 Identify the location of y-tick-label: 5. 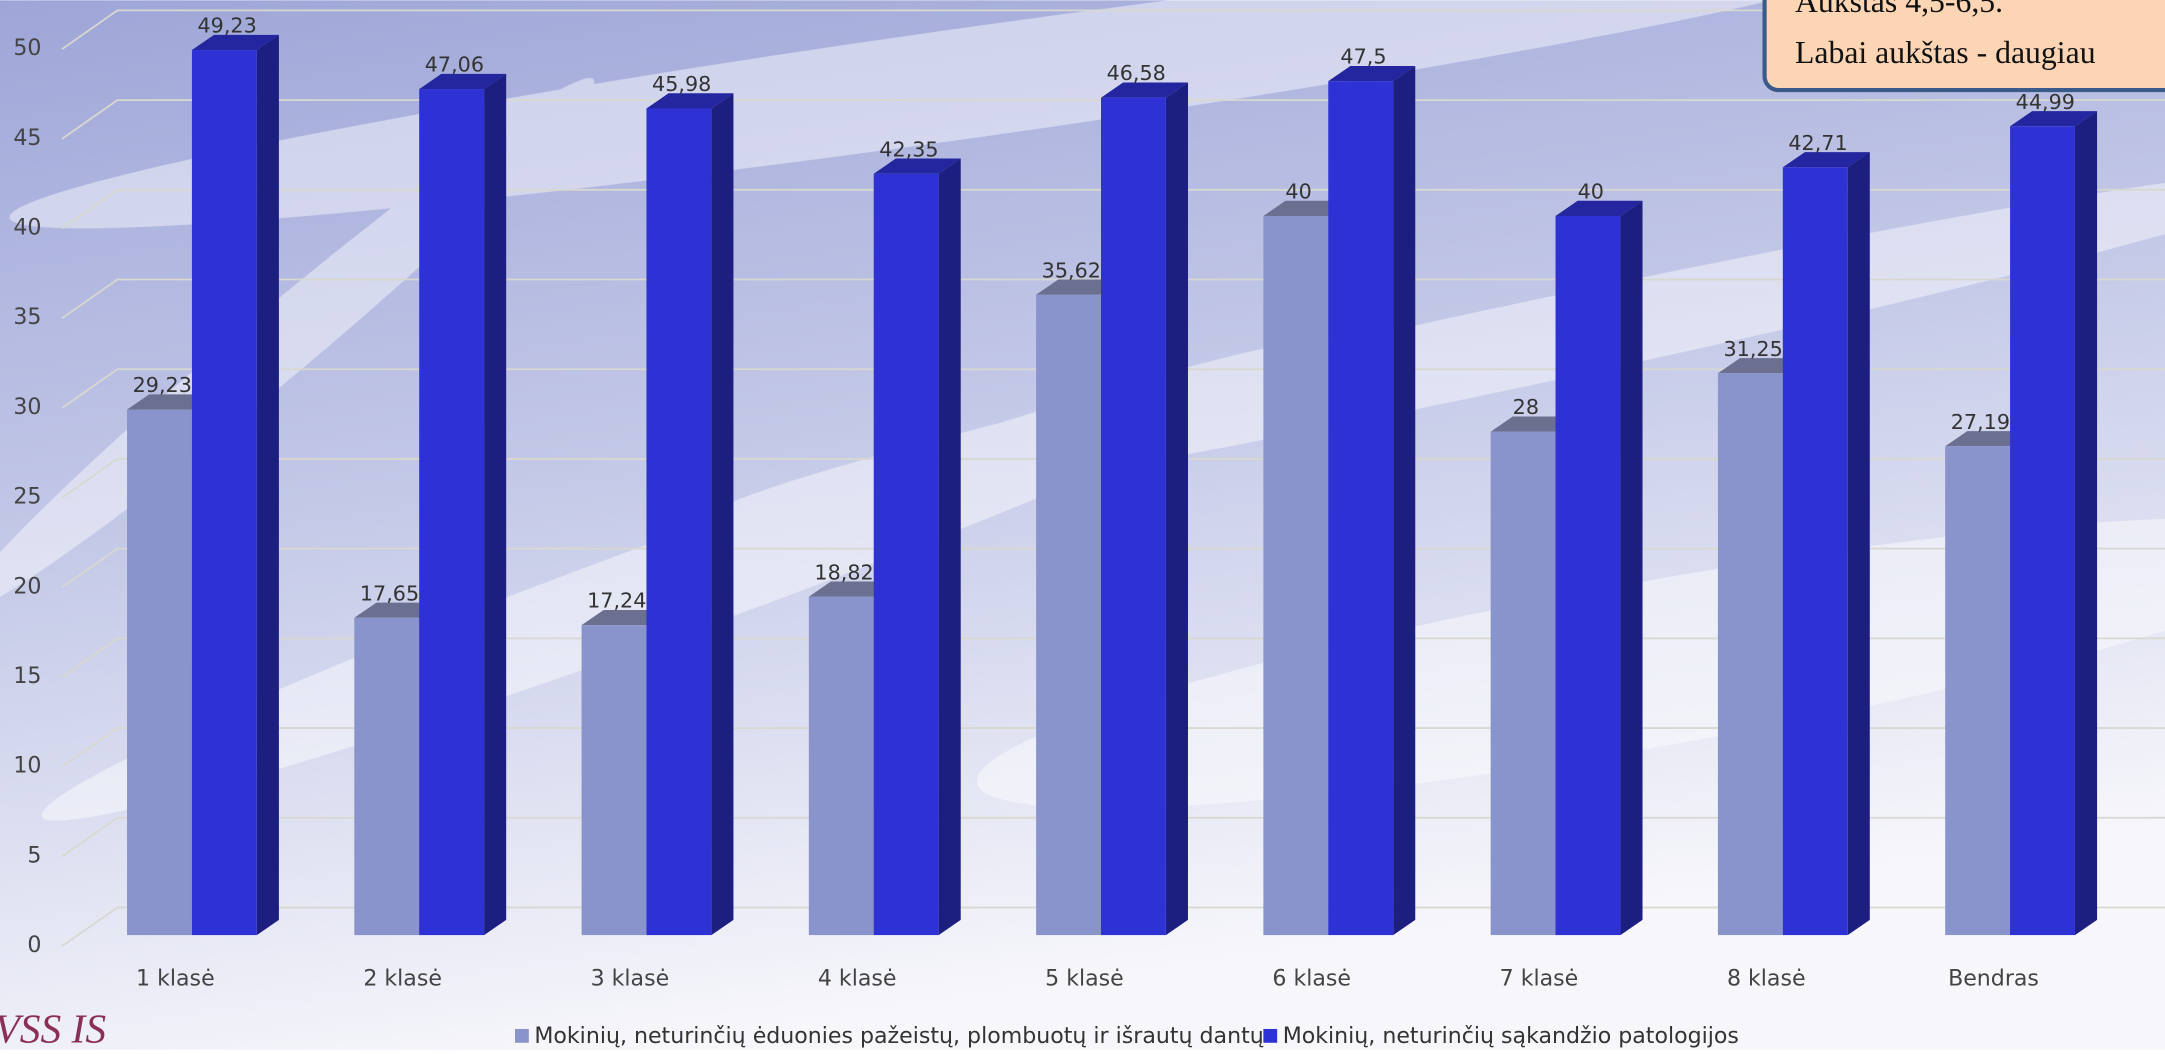
(34, 855).